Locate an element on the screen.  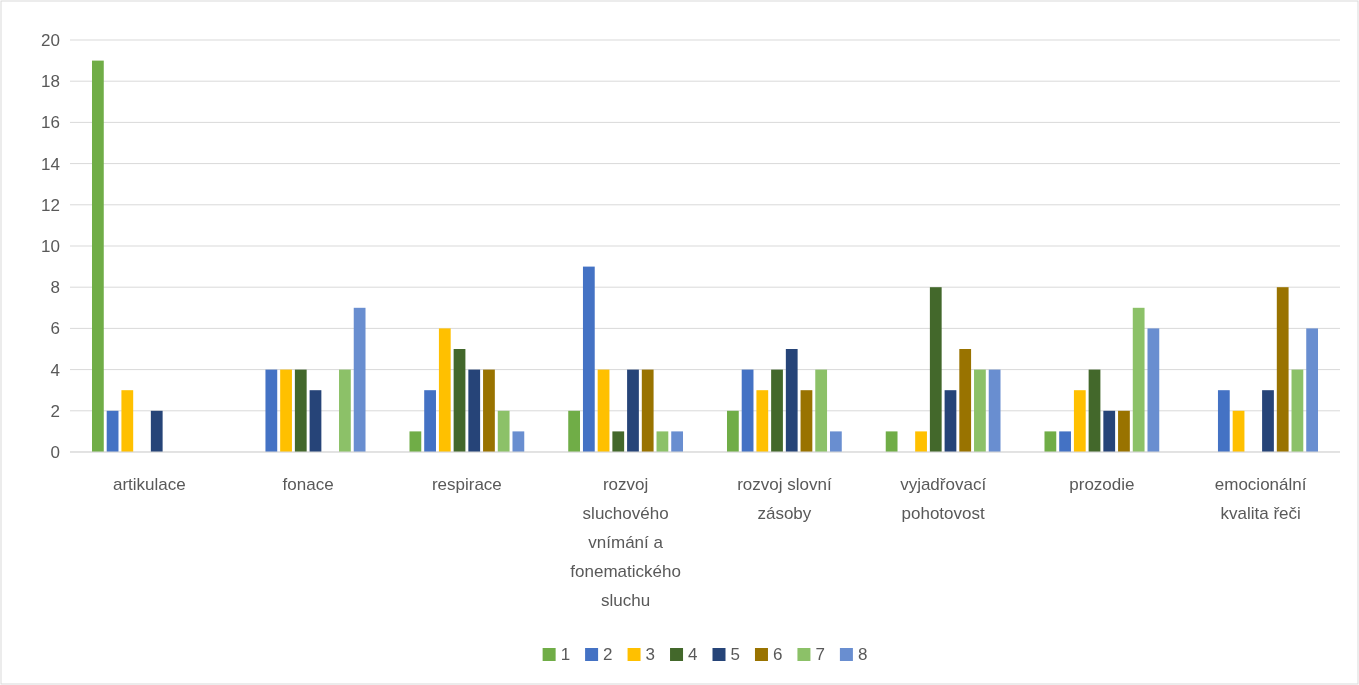
y-tick-label: 18 is located at coordinates (50, 82).